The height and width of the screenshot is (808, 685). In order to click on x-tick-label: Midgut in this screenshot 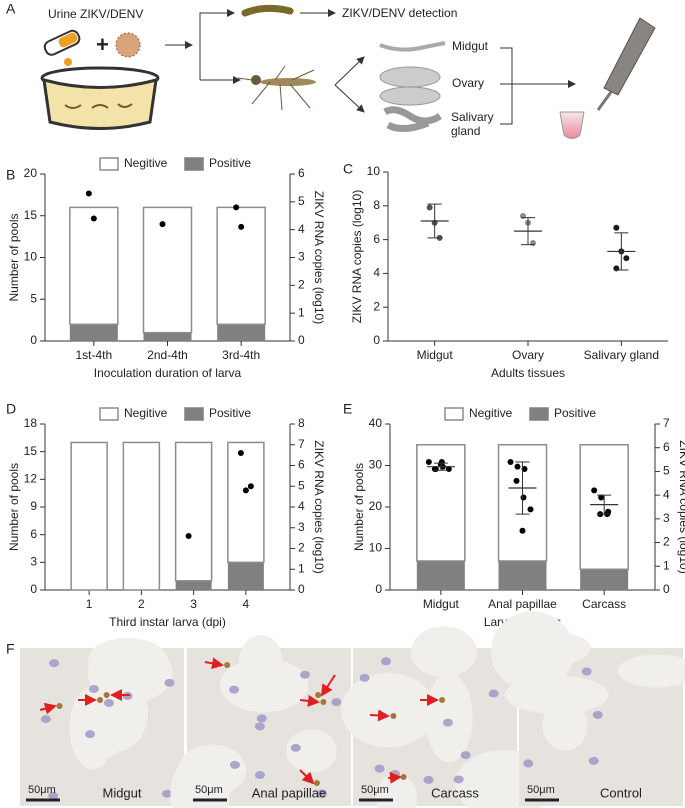, I will do `click(435, 355)`.